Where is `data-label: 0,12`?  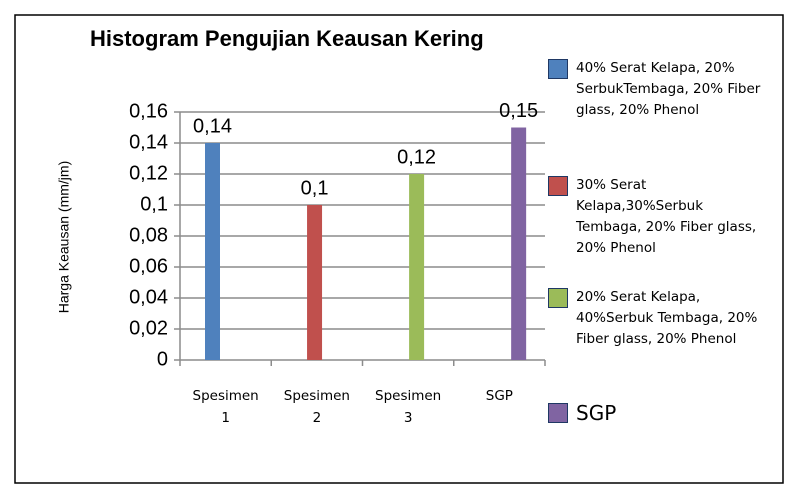
data-label: 0,12 is located at coordinates (416, 157).